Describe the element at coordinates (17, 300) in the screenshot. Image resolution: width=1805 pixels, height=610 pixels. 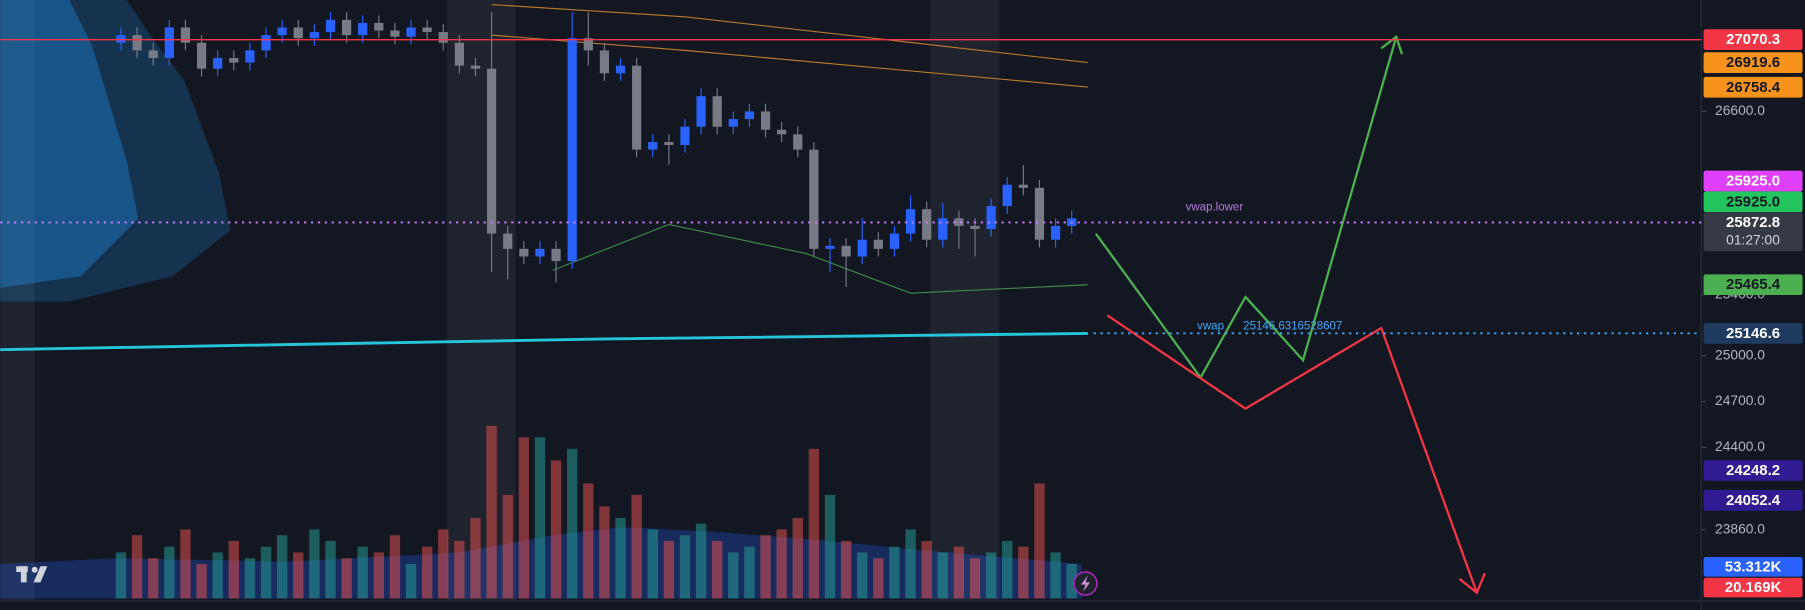
I see `session-shade` at that location.